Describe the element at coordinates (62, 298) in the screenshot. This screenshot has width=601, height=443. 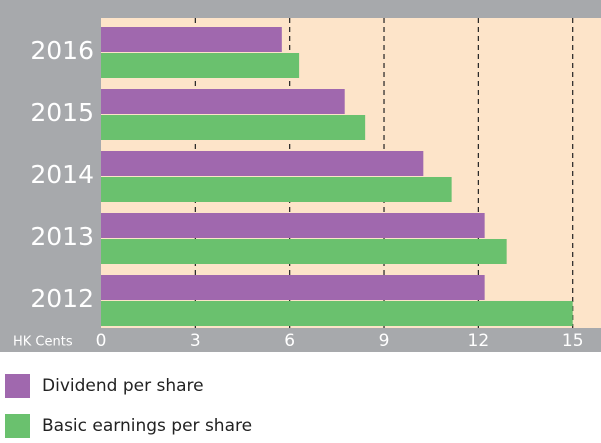
I see `y-tick-label: 2012` at that location.